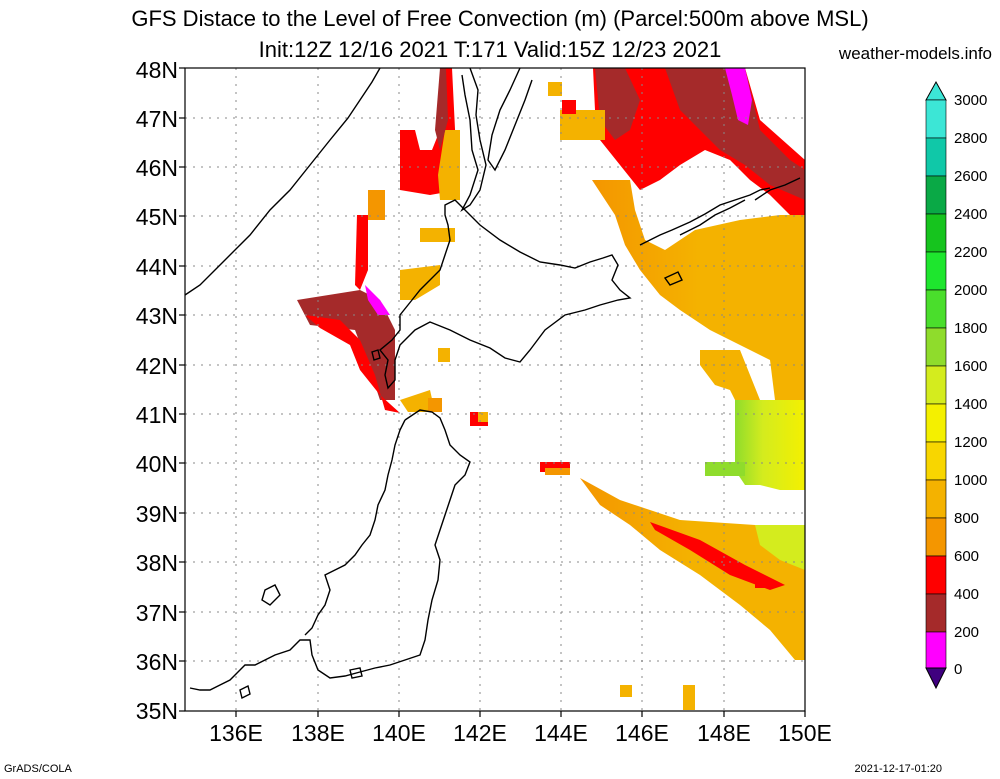 The image size is (1000, 779). What do you see at coordinates (582, 125) in the screenshot?
I see `field-patch-orange-ne2` at bounding box center [582, 125].